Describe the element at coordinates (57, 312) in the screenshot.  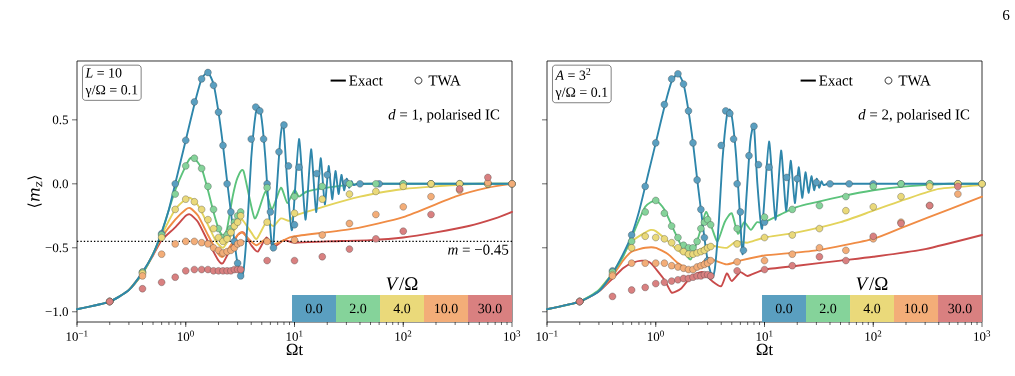
I see `y-tick-label: −1.0` at that location.